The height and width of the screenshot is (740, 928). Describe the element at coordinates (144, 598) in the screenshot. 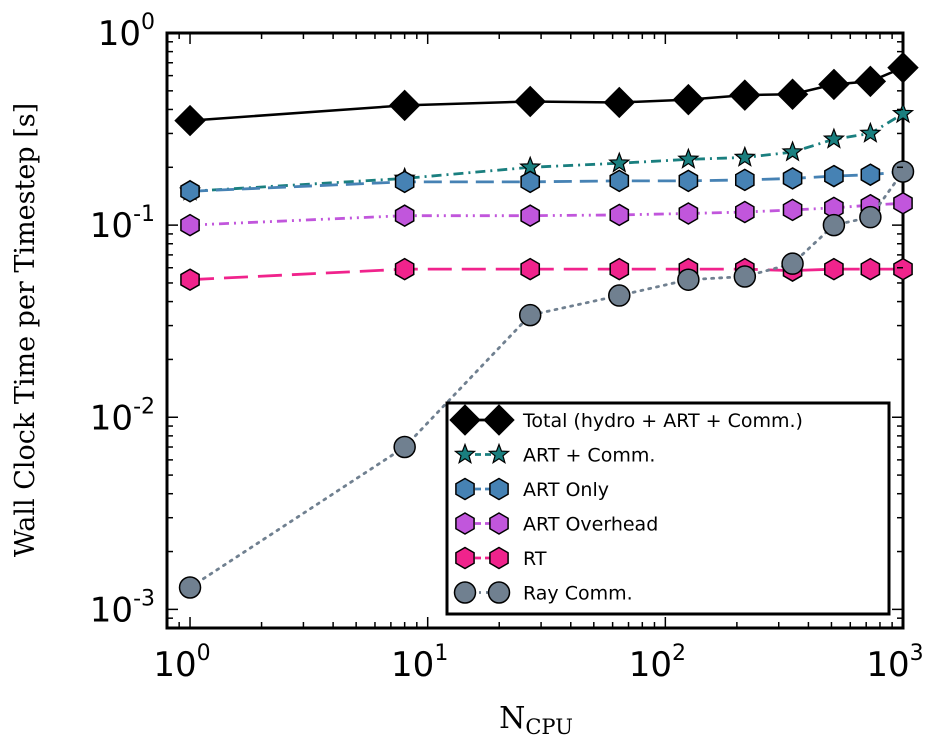

I see `y-tick-label-exponent: -3` at that location.